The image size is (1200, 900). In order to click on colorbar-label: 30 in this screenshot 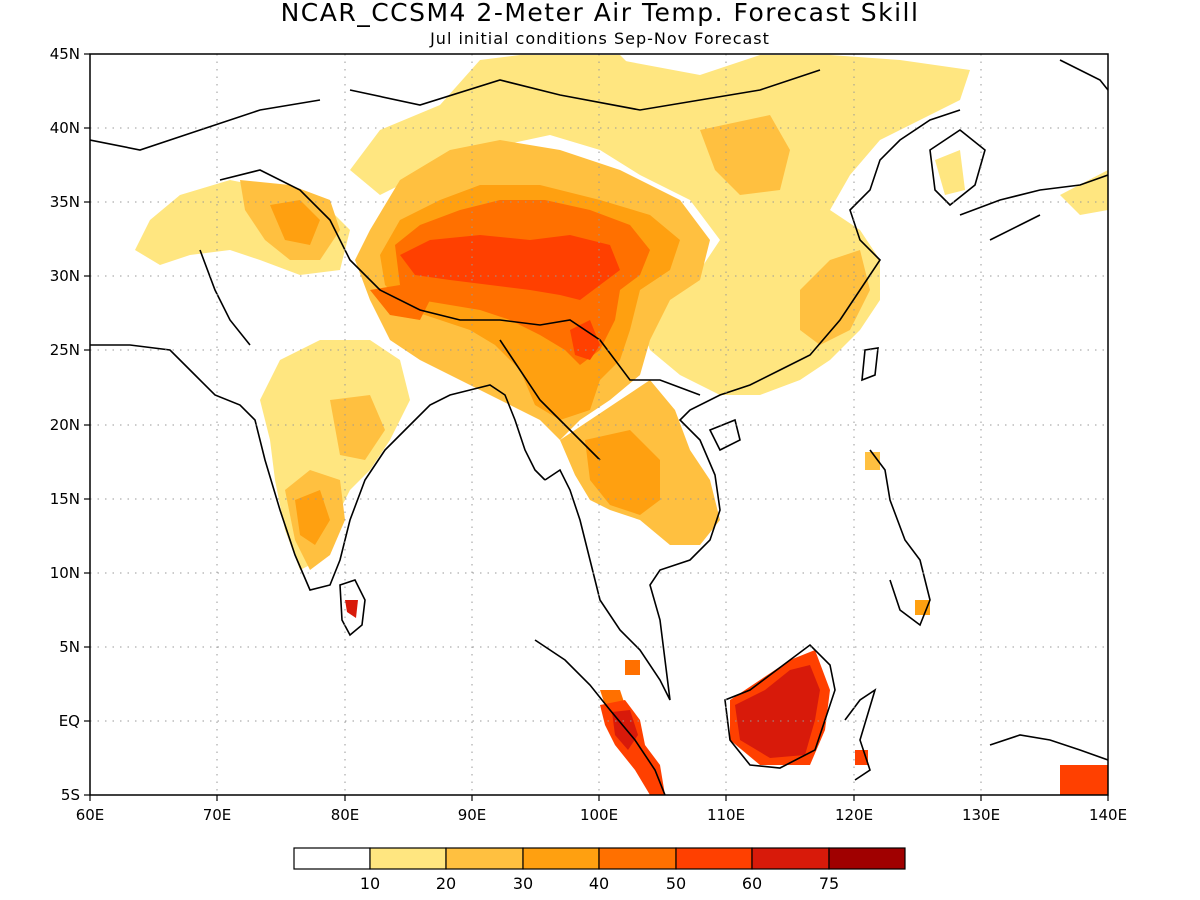, I will do `click(523, 883)`.